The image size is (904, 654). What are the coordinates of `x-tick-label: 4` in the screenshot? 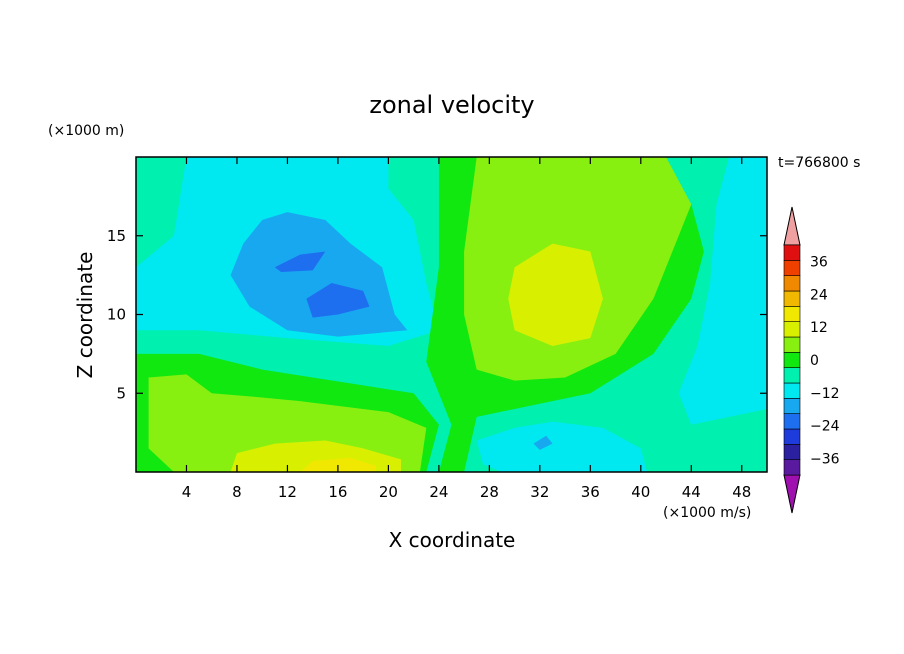 It's located at (187, 492).